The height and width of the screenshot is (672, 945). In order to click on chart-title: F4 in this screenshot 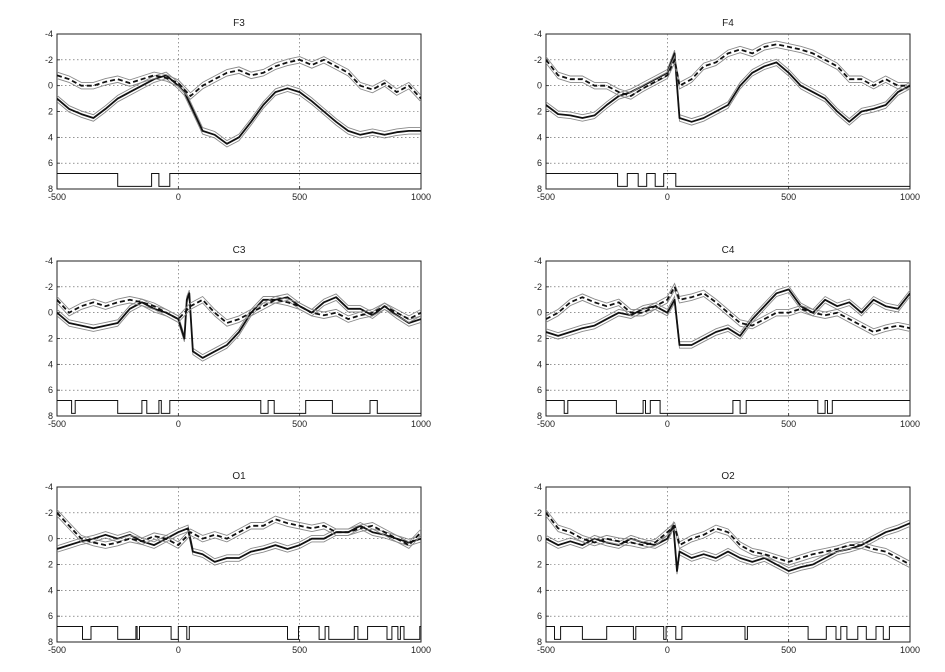, I will do `click(728, 23)`.